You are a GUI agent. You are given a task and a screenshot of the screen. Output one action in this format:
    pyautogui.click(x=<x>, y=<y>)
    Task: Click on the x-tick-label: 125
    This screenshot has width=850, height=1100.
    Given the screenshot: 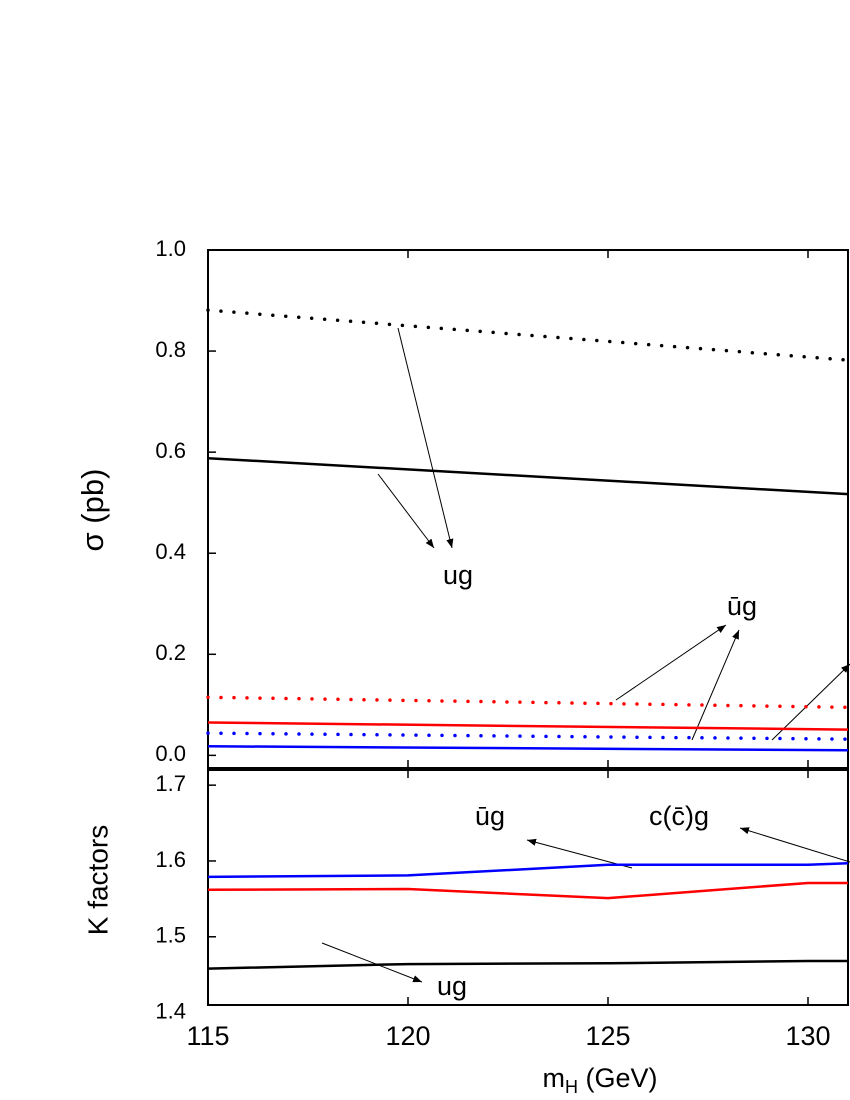 What is the action you would take?
    pyautogui.click(x=607, y=1036)
    